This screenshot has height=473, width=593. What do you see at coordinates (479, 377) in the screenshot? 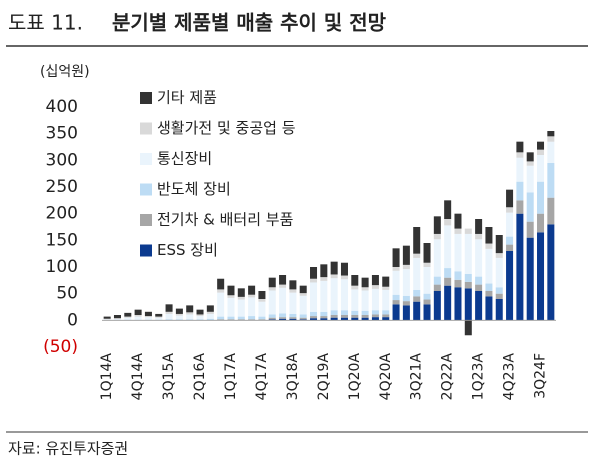
I see `x-tick-label: 1Q23A` at bounding box center [479, 377].